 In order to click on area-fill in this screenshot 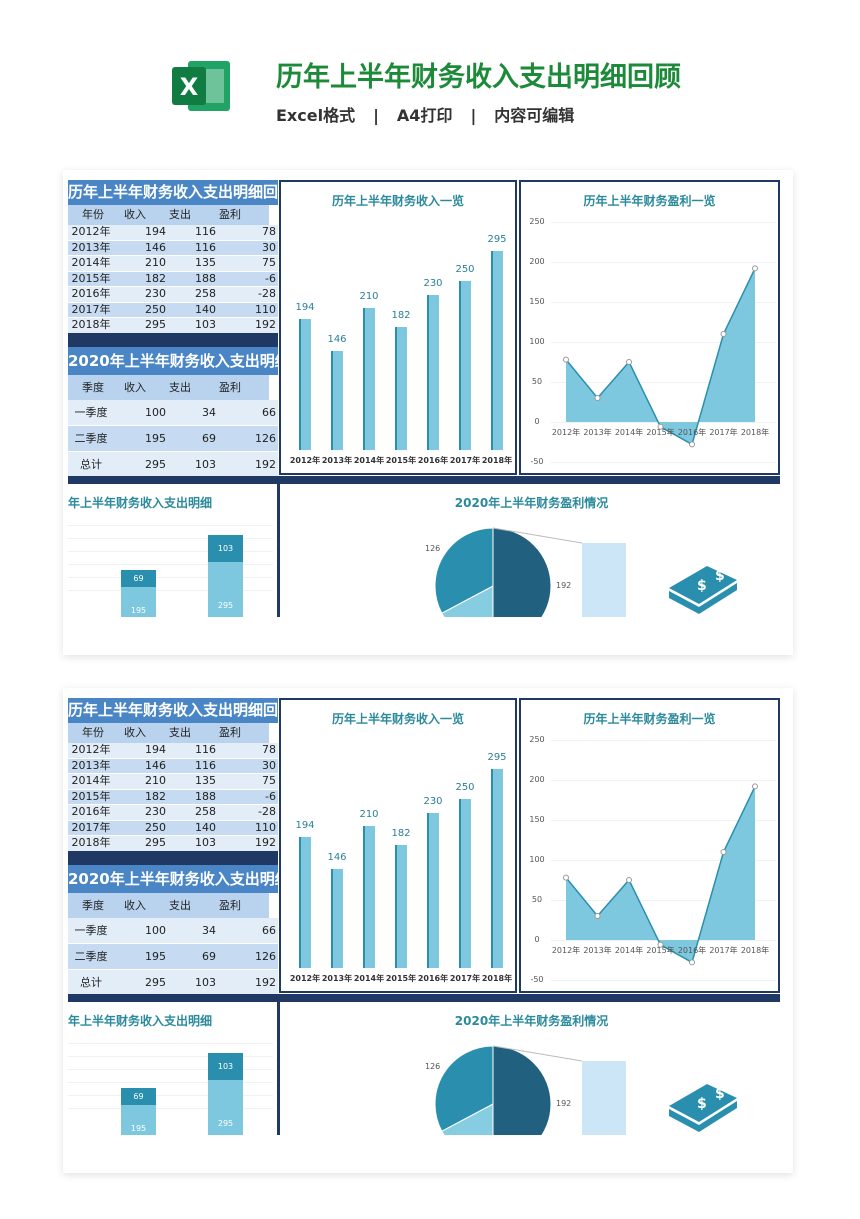, I will do `click(660, 874)`.